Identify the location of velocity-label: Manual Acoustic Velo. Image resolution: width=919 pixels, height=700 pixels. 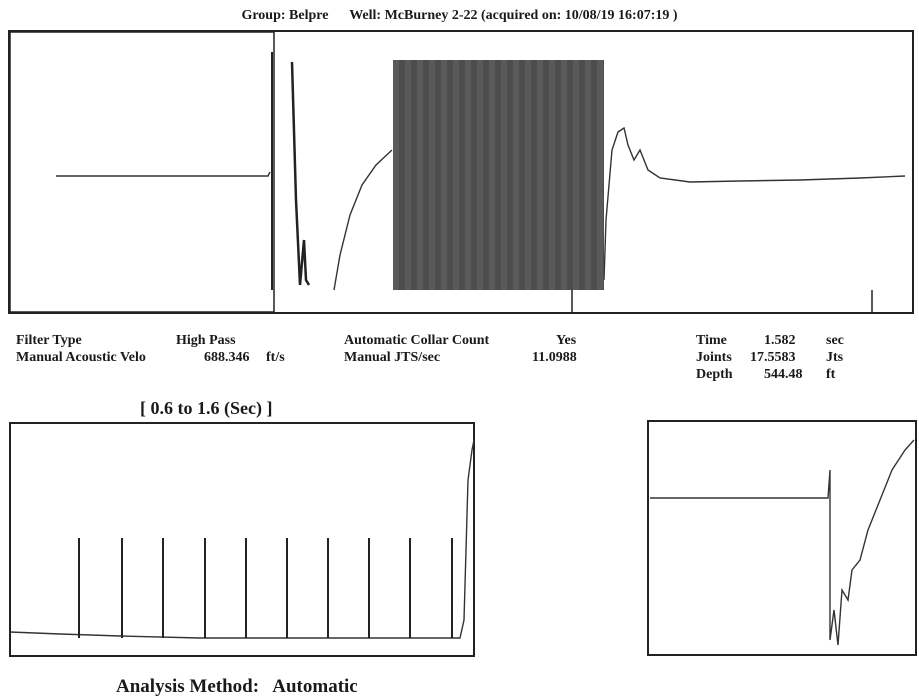
(81, 357).